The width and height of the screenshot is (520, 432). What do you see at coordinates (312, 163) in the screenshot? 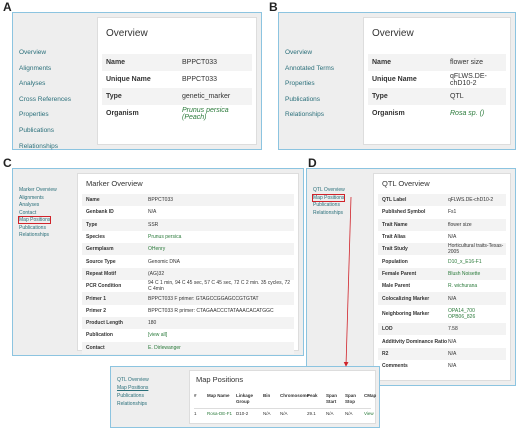
I see `panel-label: D` at bounding box center [312, 163].